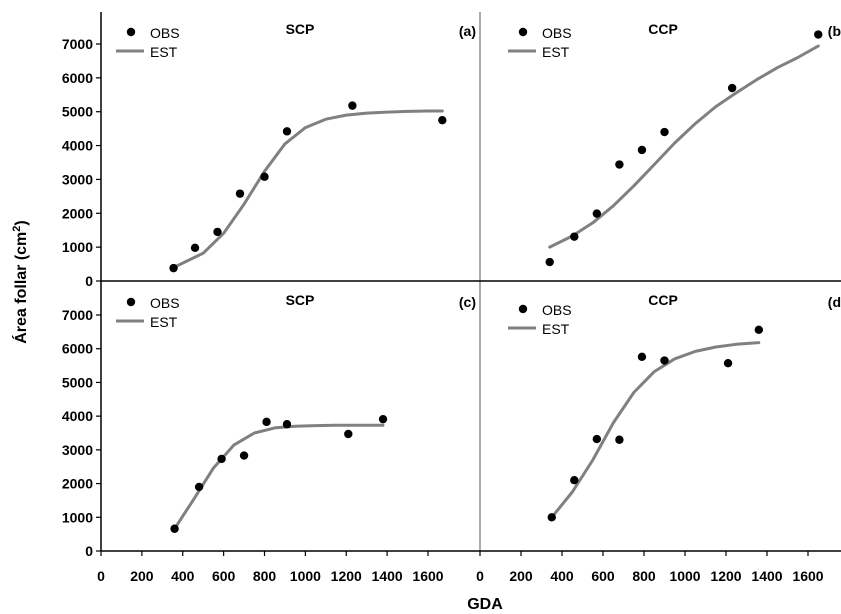 This screenshot has height=614, width=841. What do you see at coordinates (17, 229) in the screenshot?
I see `y-axis-title-superscript: 2` at bounding box center [17, 229].